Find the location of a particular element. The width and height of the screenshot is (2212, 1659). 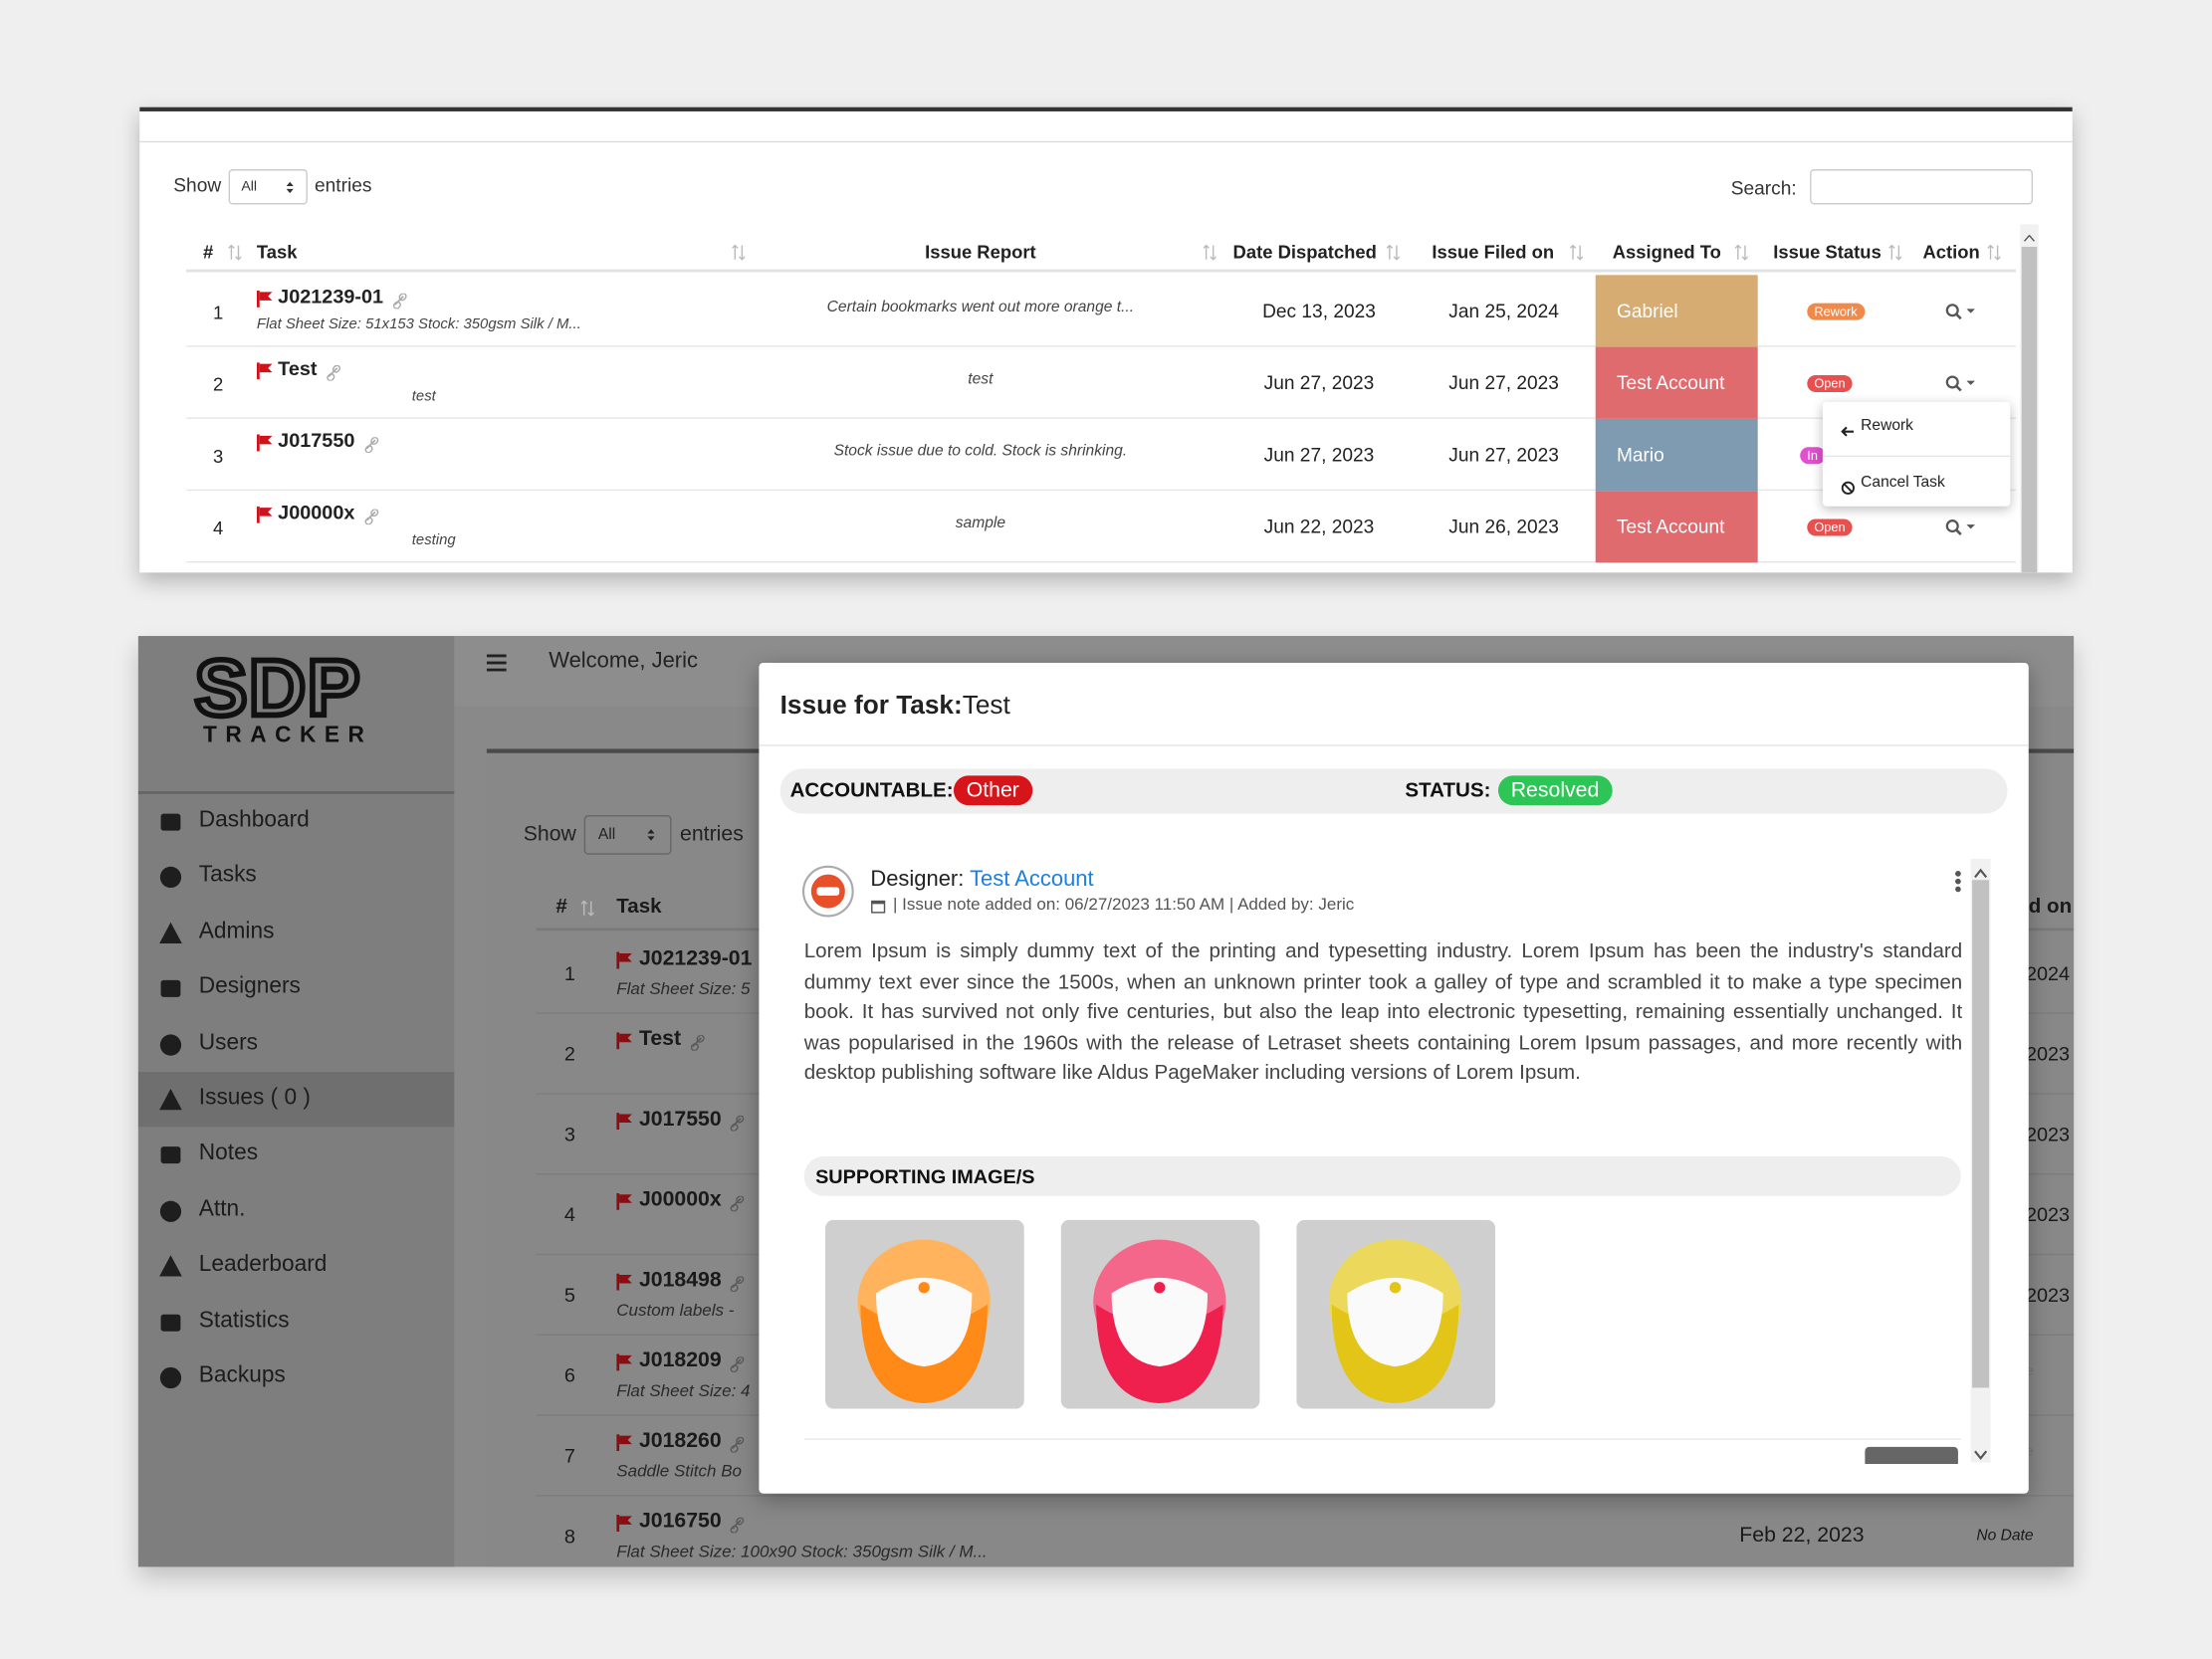

scrollbar-thumb is located at coordinates (2029, 409).